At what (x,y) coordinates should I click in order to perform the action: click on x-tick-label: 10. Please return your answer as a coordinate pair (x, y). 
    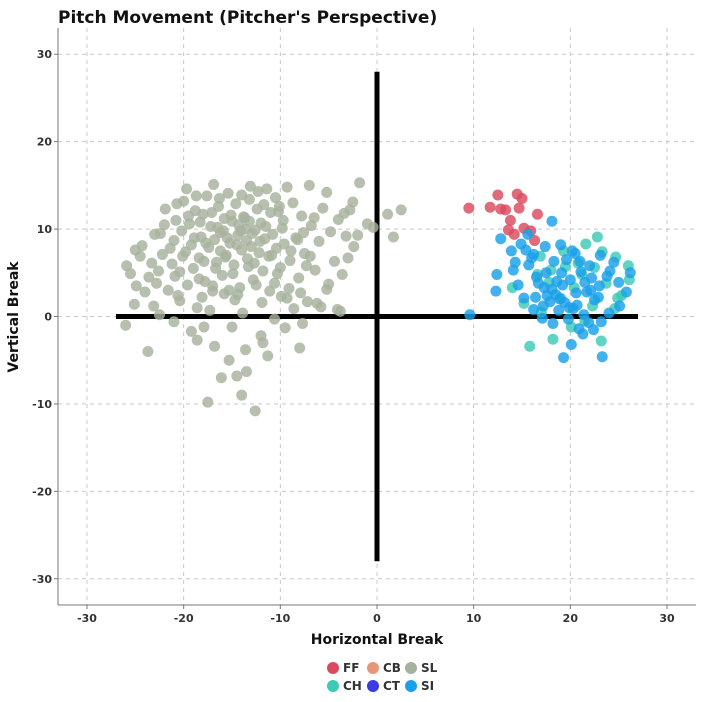
    Looking at the image, I should click on (474, 618).